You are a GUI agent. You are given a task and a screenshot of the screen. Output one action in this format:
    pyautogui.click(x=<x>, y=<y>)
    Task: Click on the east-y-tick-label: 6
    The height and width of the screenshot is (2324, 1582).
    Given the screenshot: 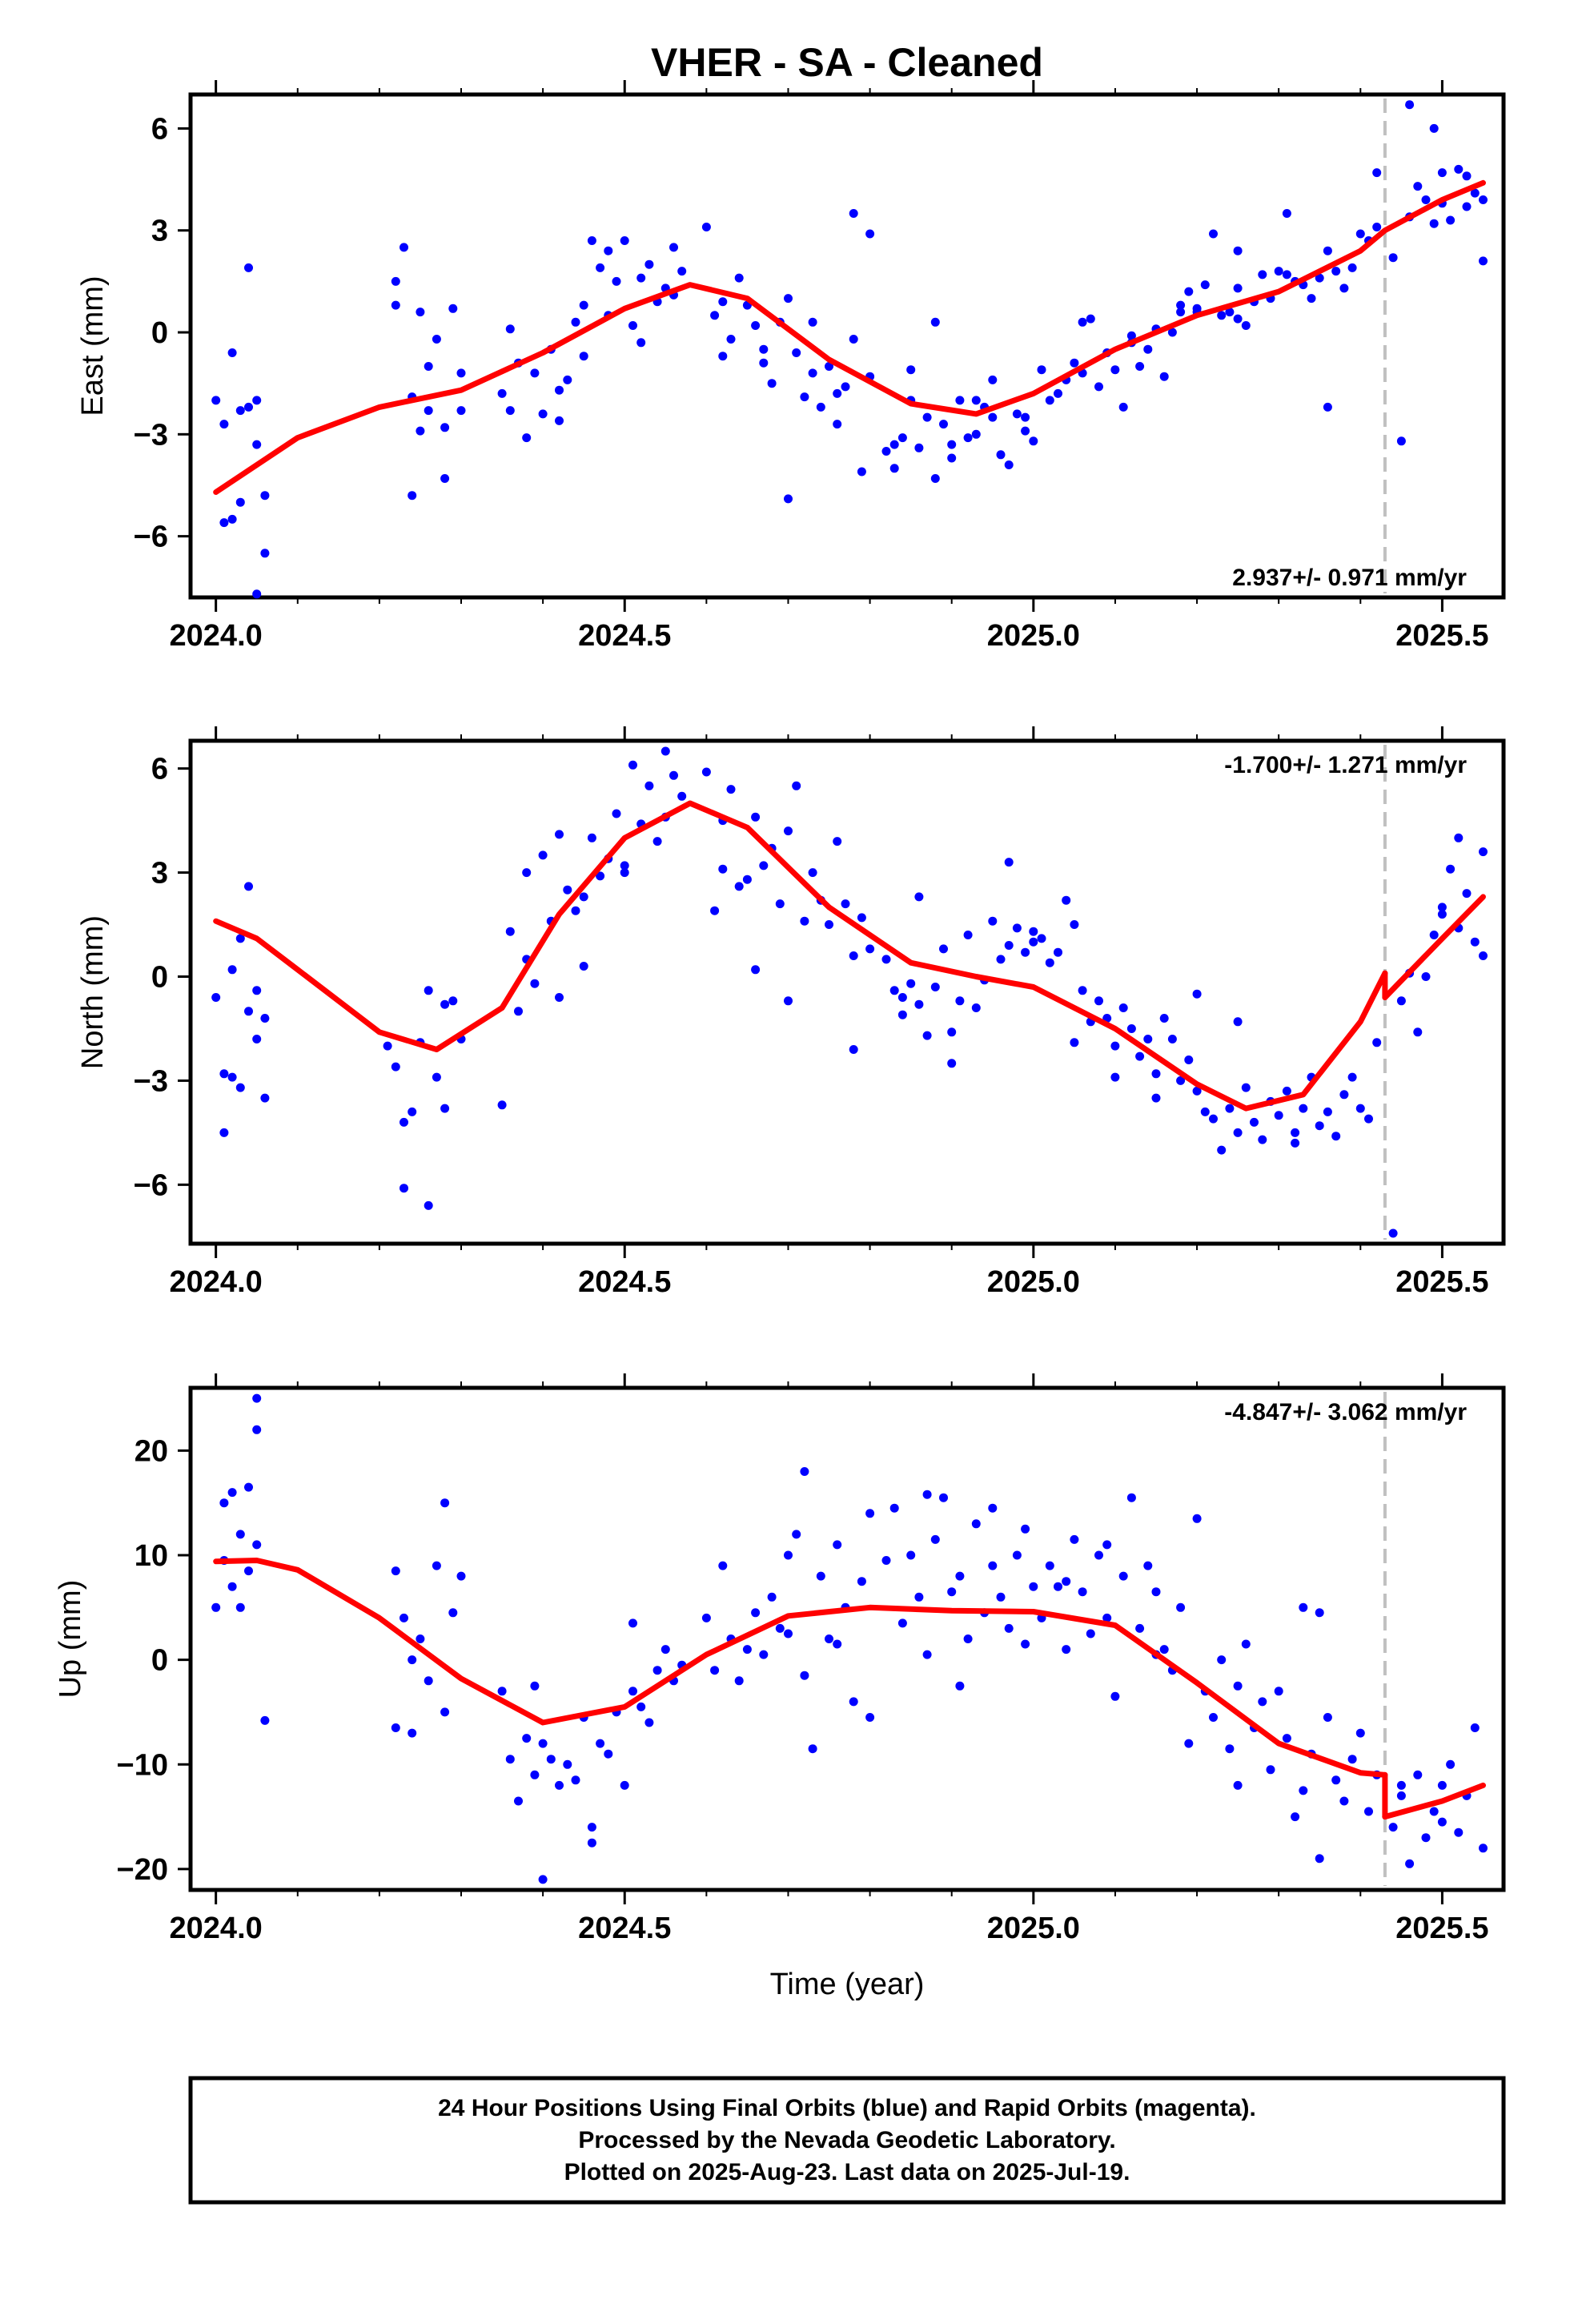 What is the action you would take?
    pyautogui.click(x=159, y=129)
    